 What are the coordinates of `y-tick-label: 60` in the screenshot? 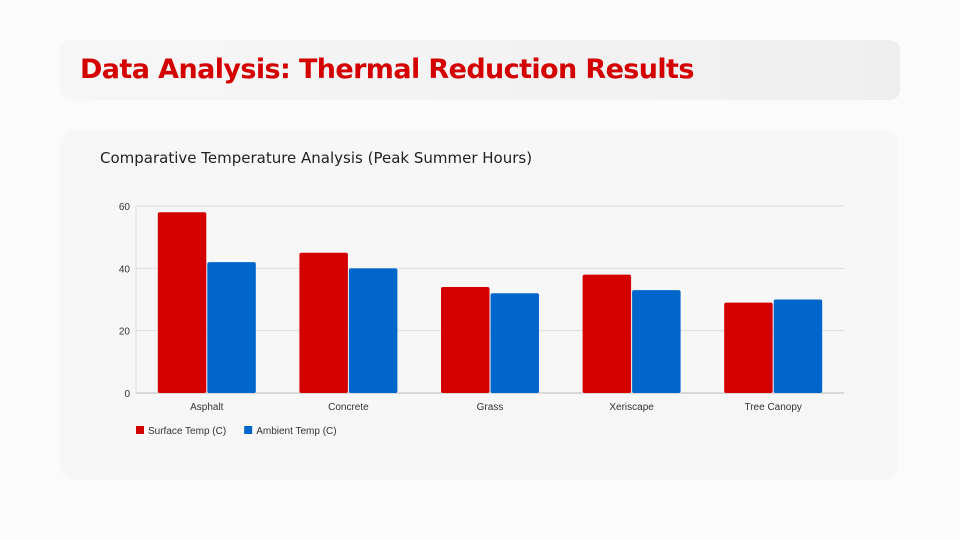 It's located at (125, 207).